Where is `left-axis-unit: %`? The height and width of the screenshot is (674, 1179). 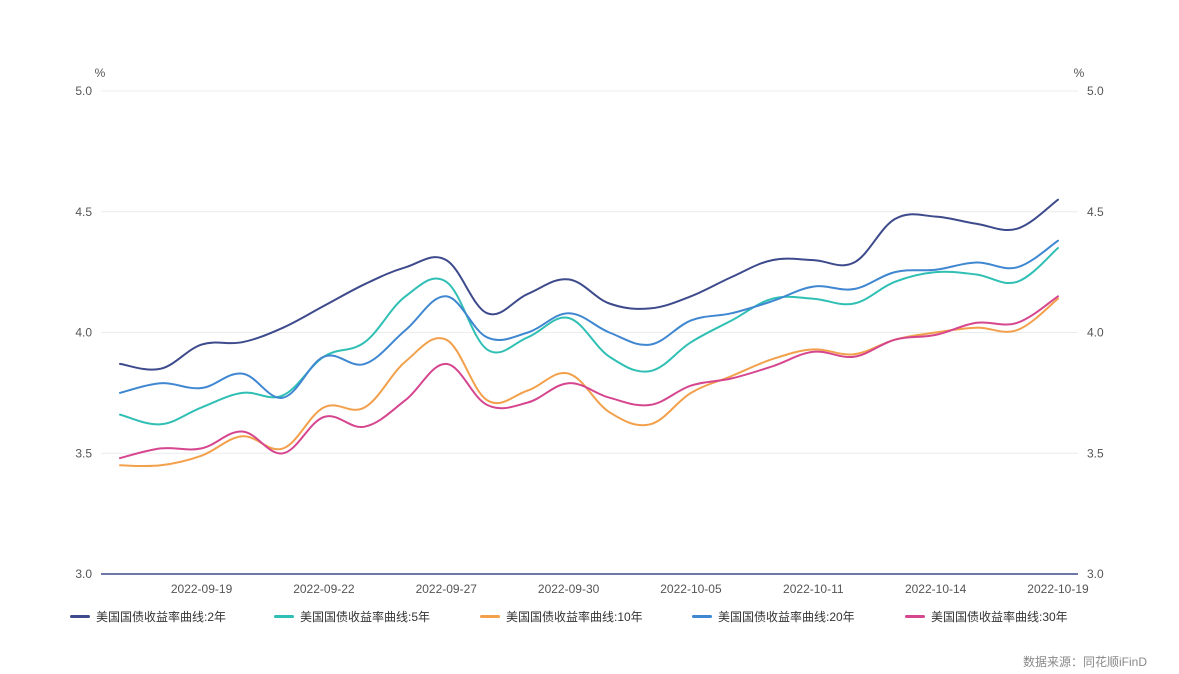 left-axis-unit: % is located at coordinates (100, 73).